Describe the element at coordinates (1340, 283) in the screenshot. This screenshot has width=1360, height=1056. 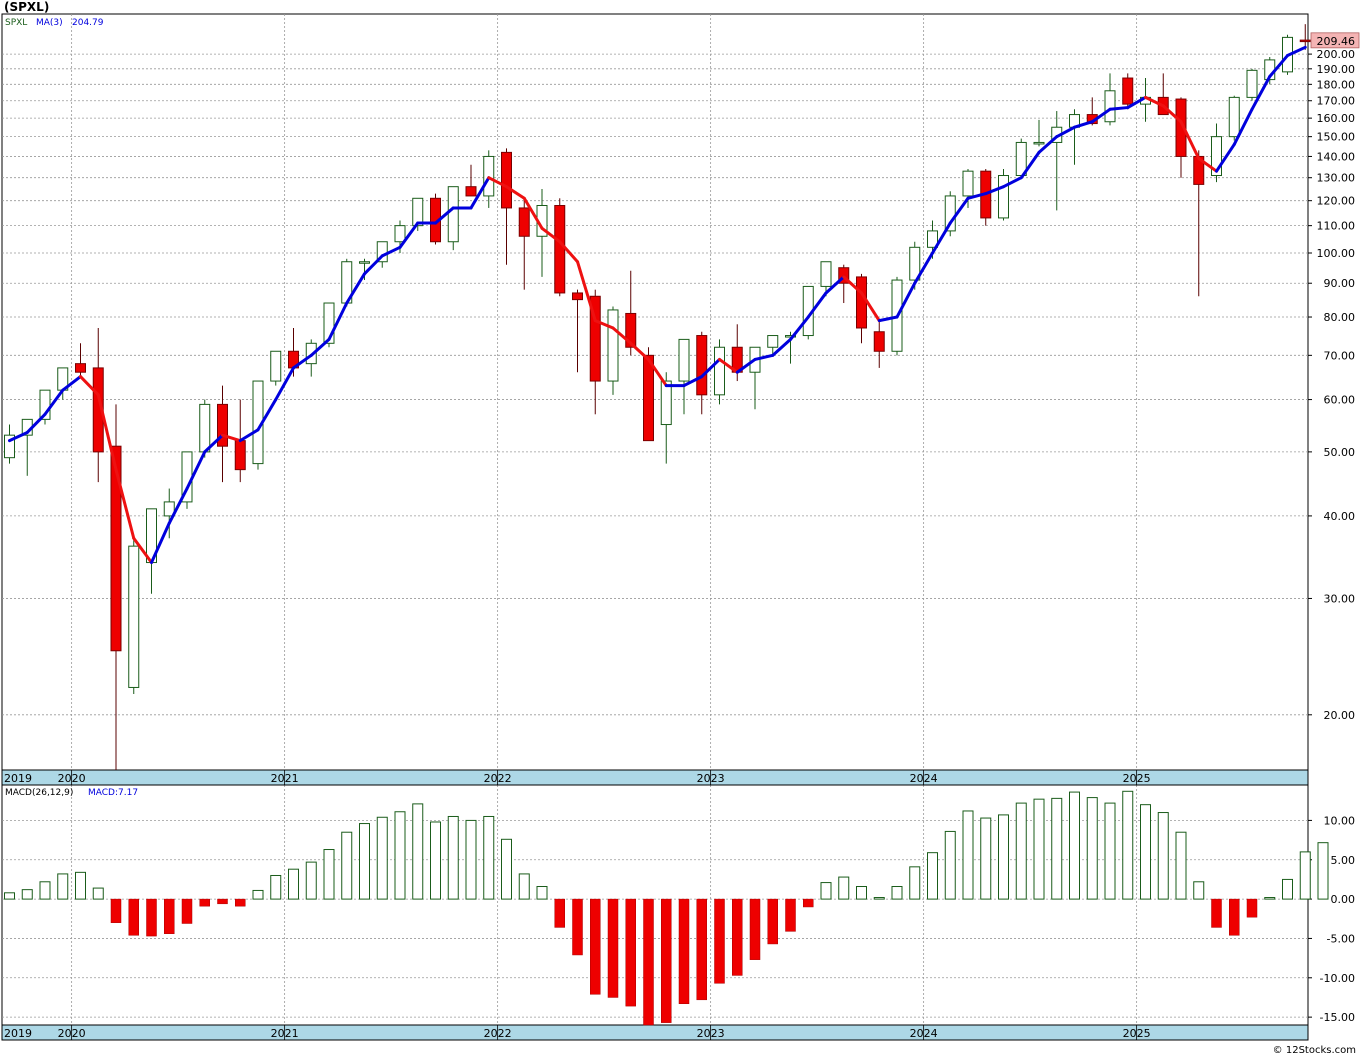
I see `price-tick-label: 90.00` at that location.